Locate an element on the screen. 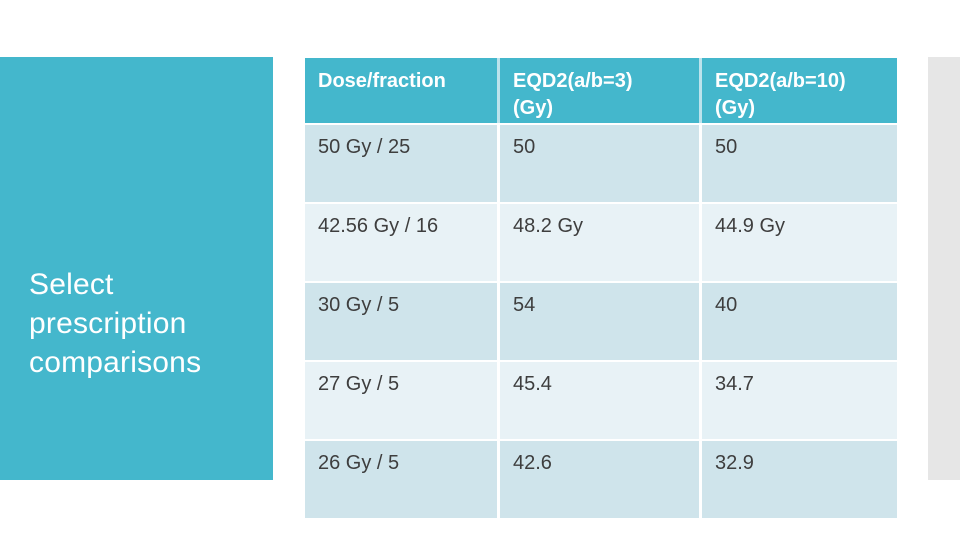  cell-eqd2-ab10: 32.9 is located at coordinates (799, 479).